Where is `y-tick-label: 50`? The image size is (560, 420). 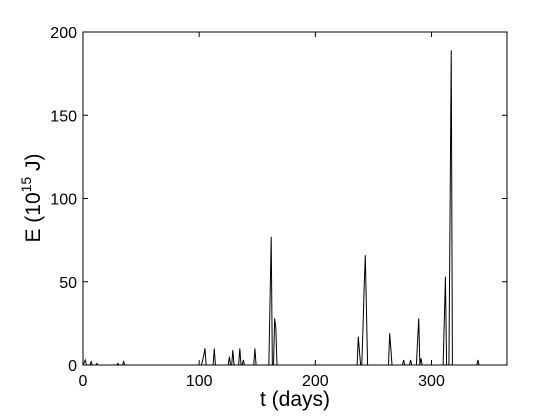 y-tick-label: 50 is located at coordinates (68, 283).